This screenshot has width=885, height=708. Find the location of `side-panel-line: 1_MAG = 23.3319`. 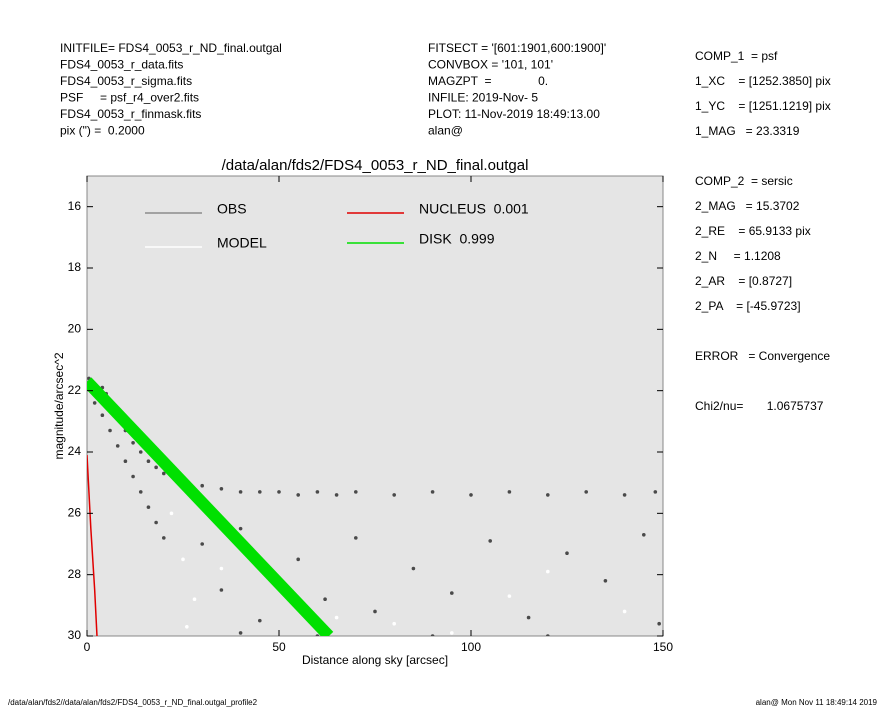

side-panel-line: 1_MAG = 23.3319 is located at coordinates (747, 131).